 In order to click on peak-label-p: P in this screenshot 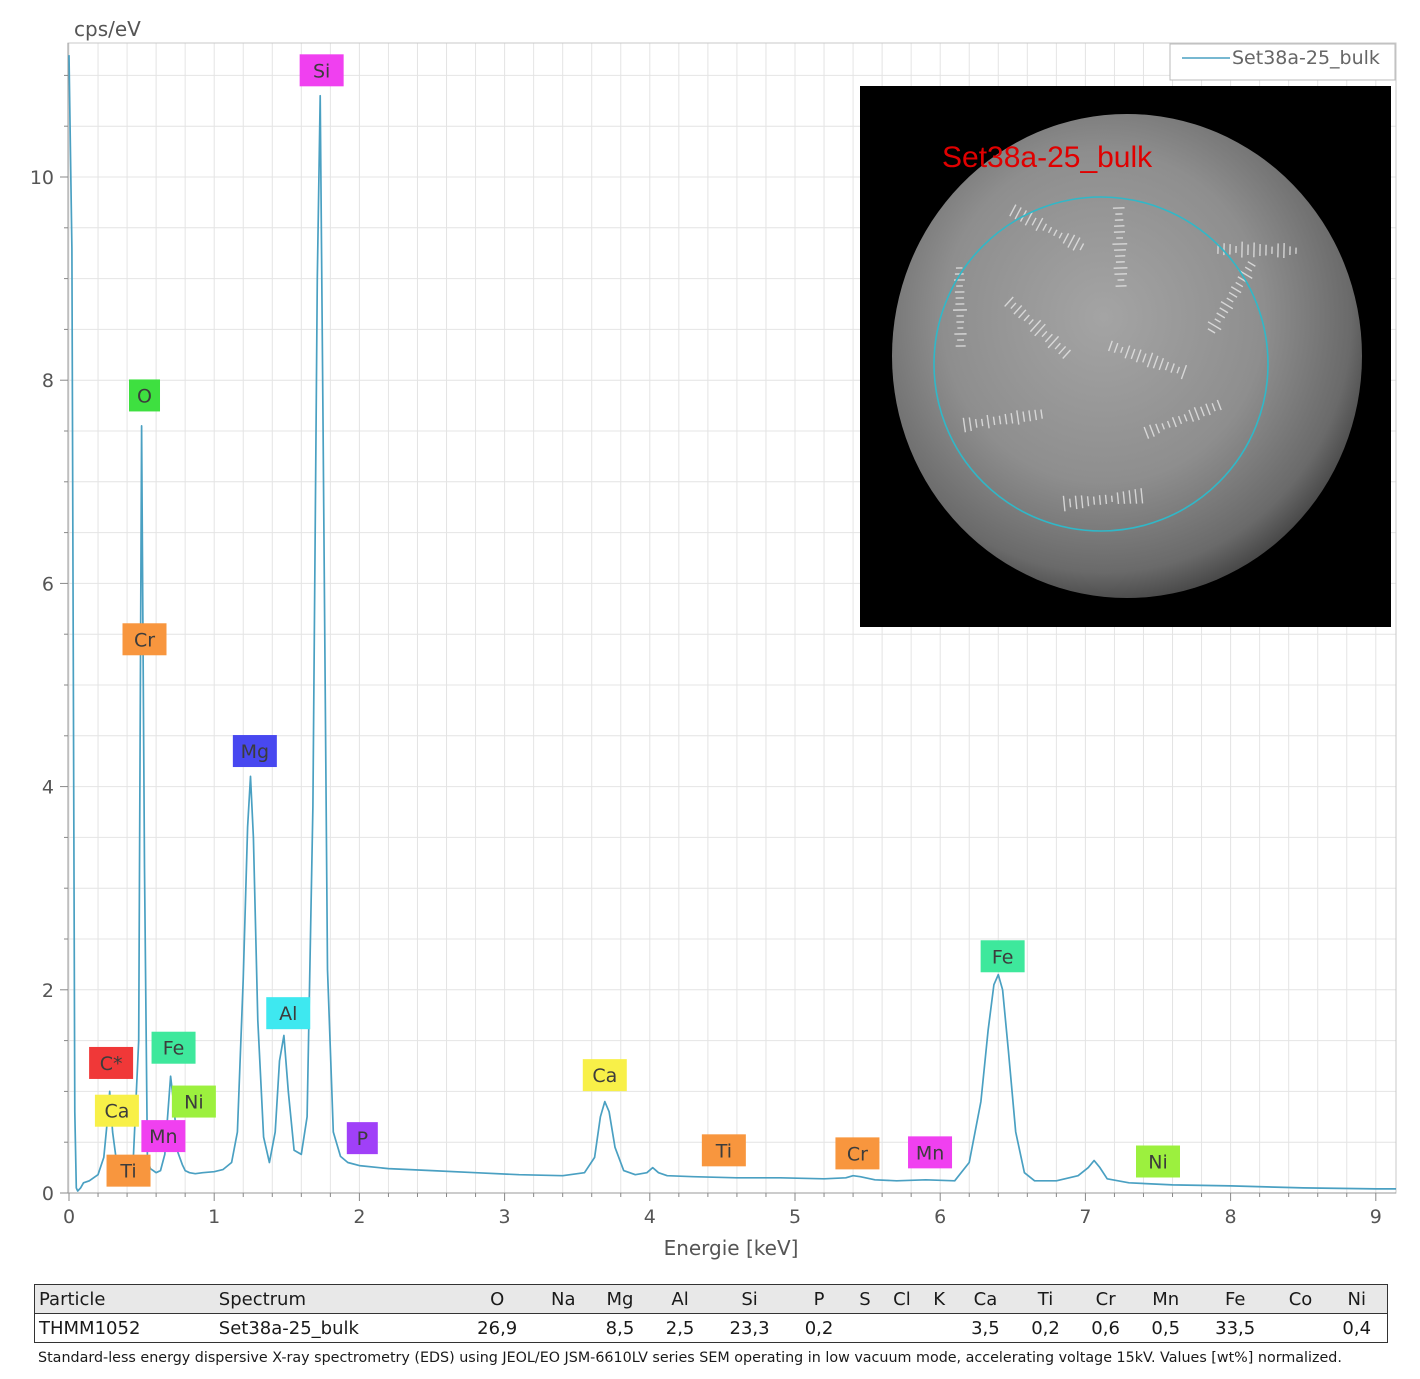, I will do `click(362, 1138)`.